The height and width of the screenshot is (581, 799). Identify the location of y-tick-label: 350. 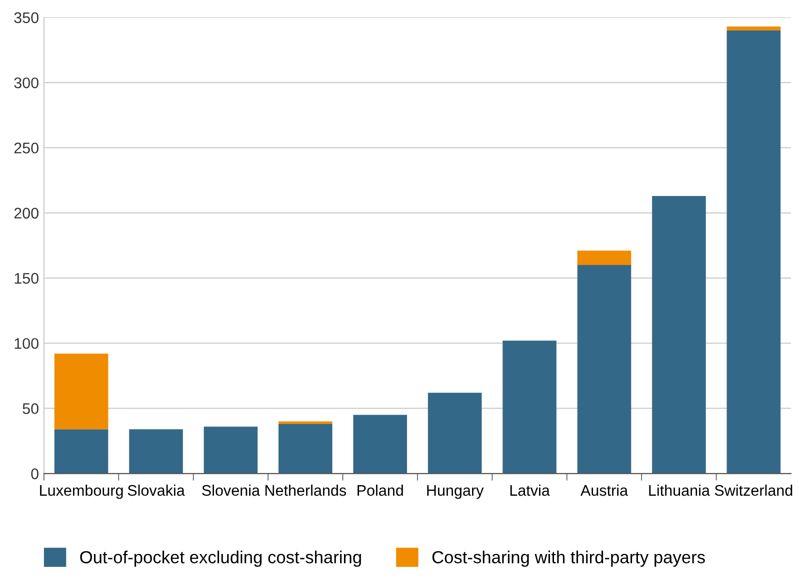
(26, 18).